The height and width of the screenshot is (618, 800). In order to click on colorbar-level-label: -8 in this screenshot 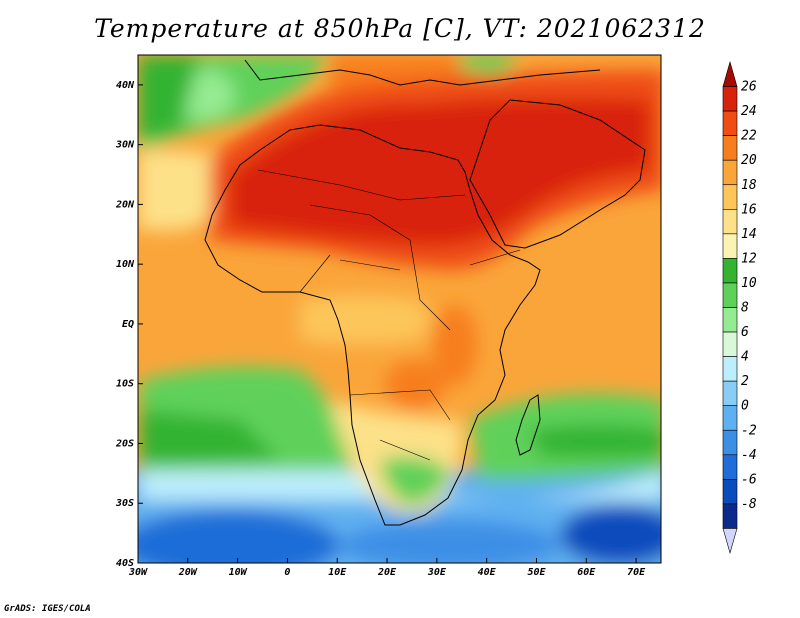, I will do `click(749, 504)`.